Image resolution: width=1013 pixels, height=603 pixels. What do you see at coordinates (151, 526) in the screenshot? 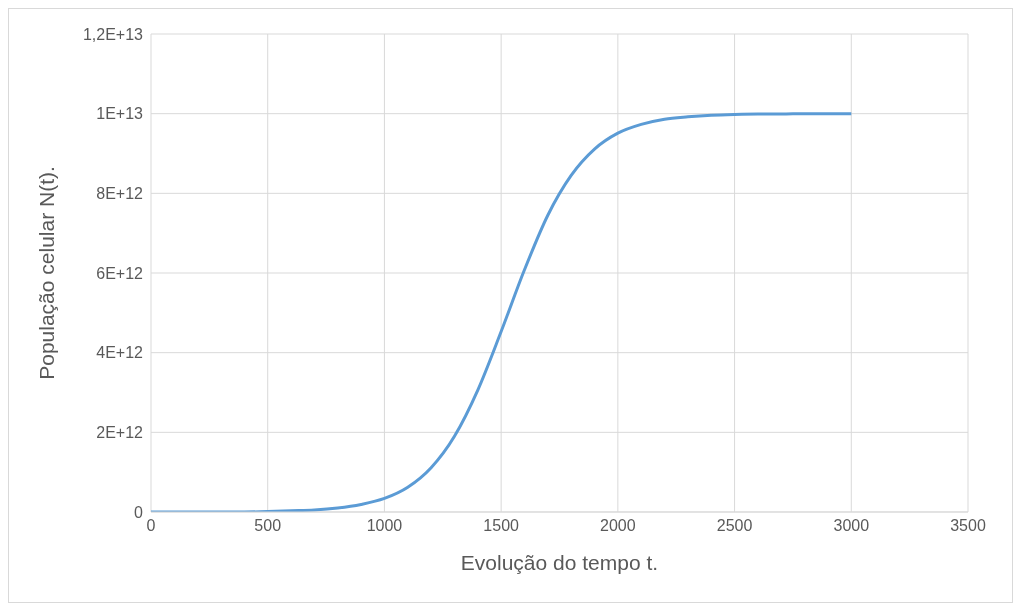
I see `x-tick-label: 0` at bounding box center [151, 526].